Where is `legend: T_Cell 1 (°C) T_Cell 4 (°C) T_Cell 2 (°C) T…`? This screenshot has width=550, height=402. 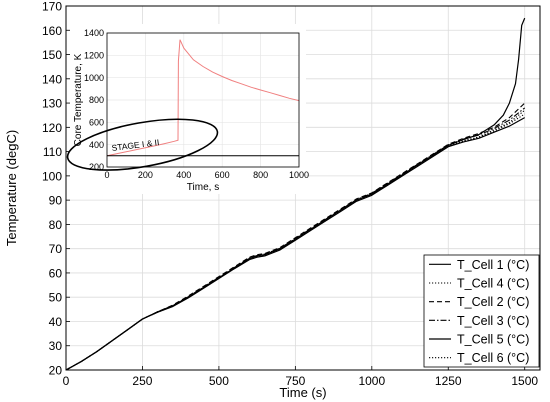
legend: T_Cell 1 (°C) T_Cell 4 (°C) T_Cell 2 (°C) T… is located at coordinates (481, 311).